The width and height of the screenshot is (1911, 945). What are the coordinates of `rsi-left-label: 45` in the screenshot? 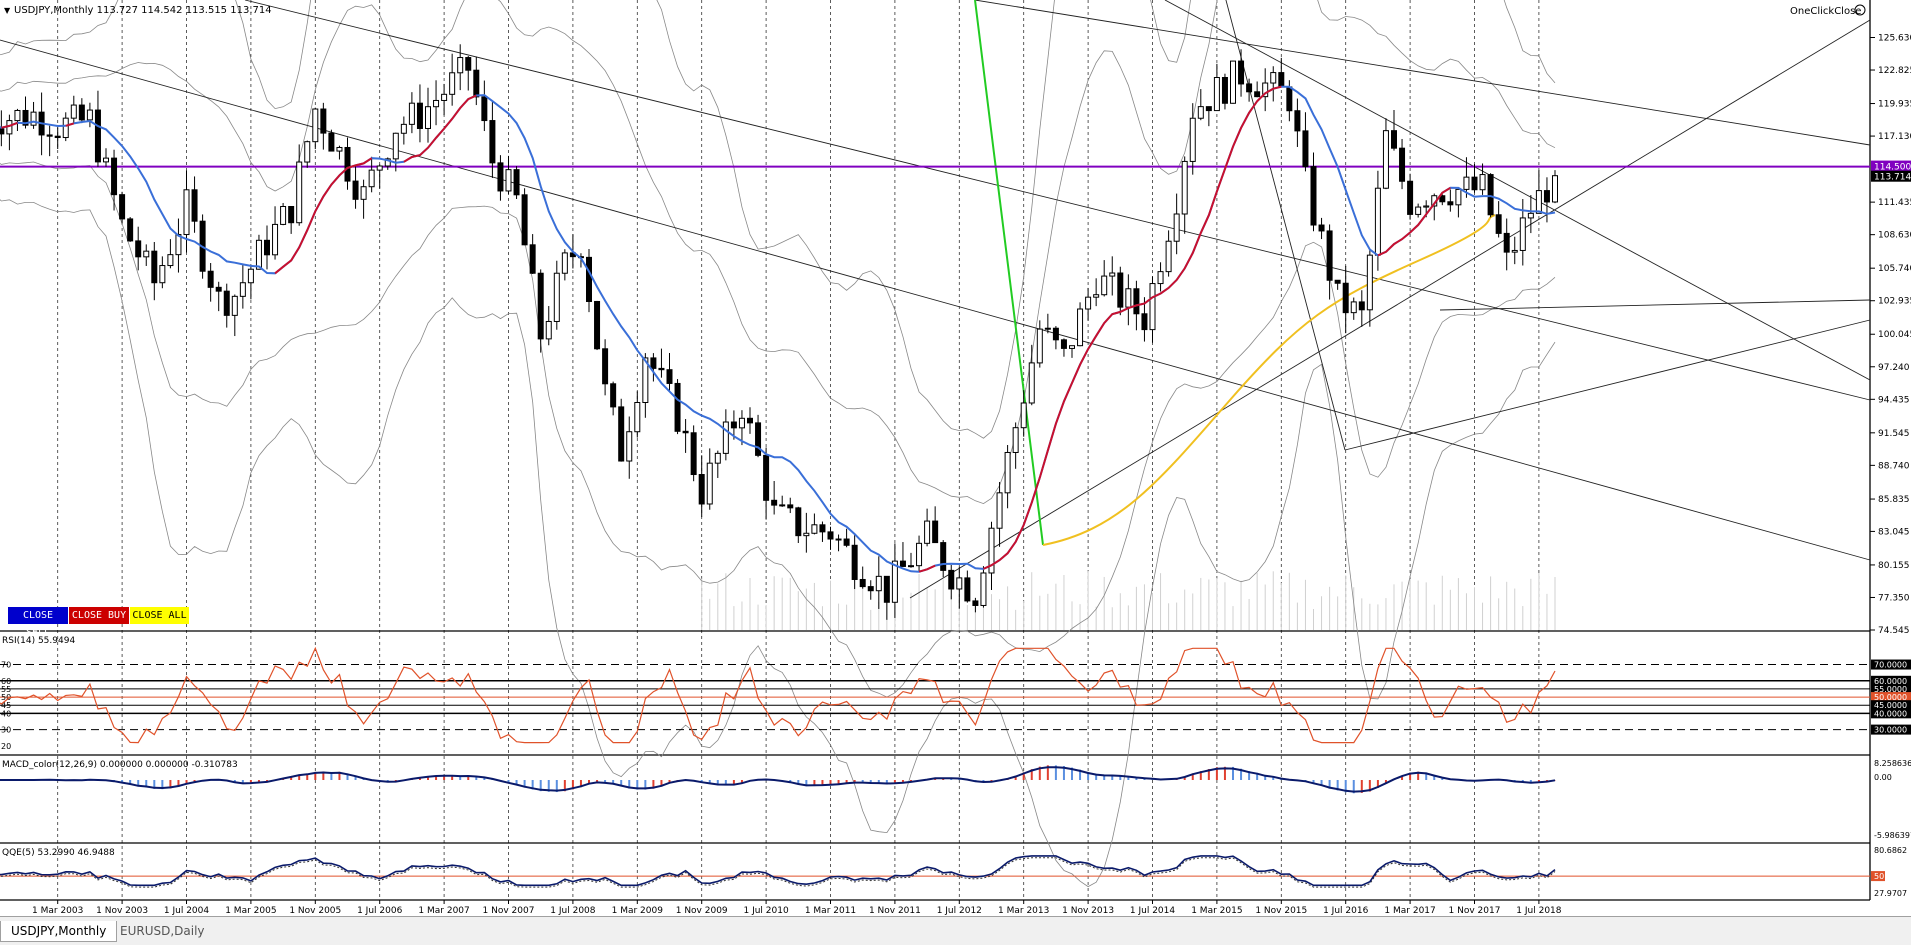 It's located at (6, 705).